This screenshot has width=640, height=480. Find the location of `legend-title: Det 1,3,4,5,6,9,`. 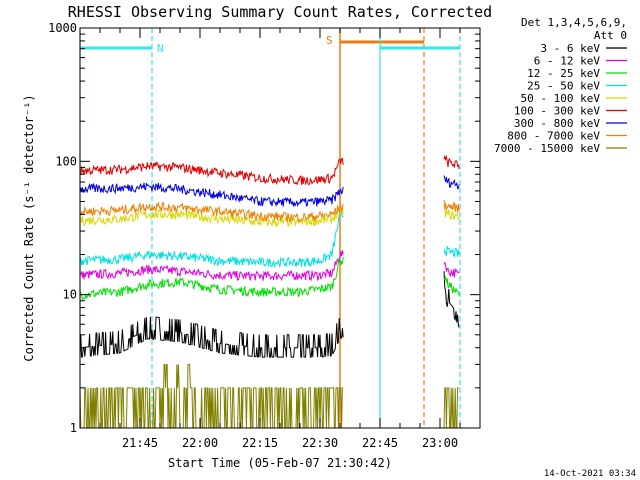

legend-title: Det 1,3,4,5,6,9, is located at coordinates (574, 22).